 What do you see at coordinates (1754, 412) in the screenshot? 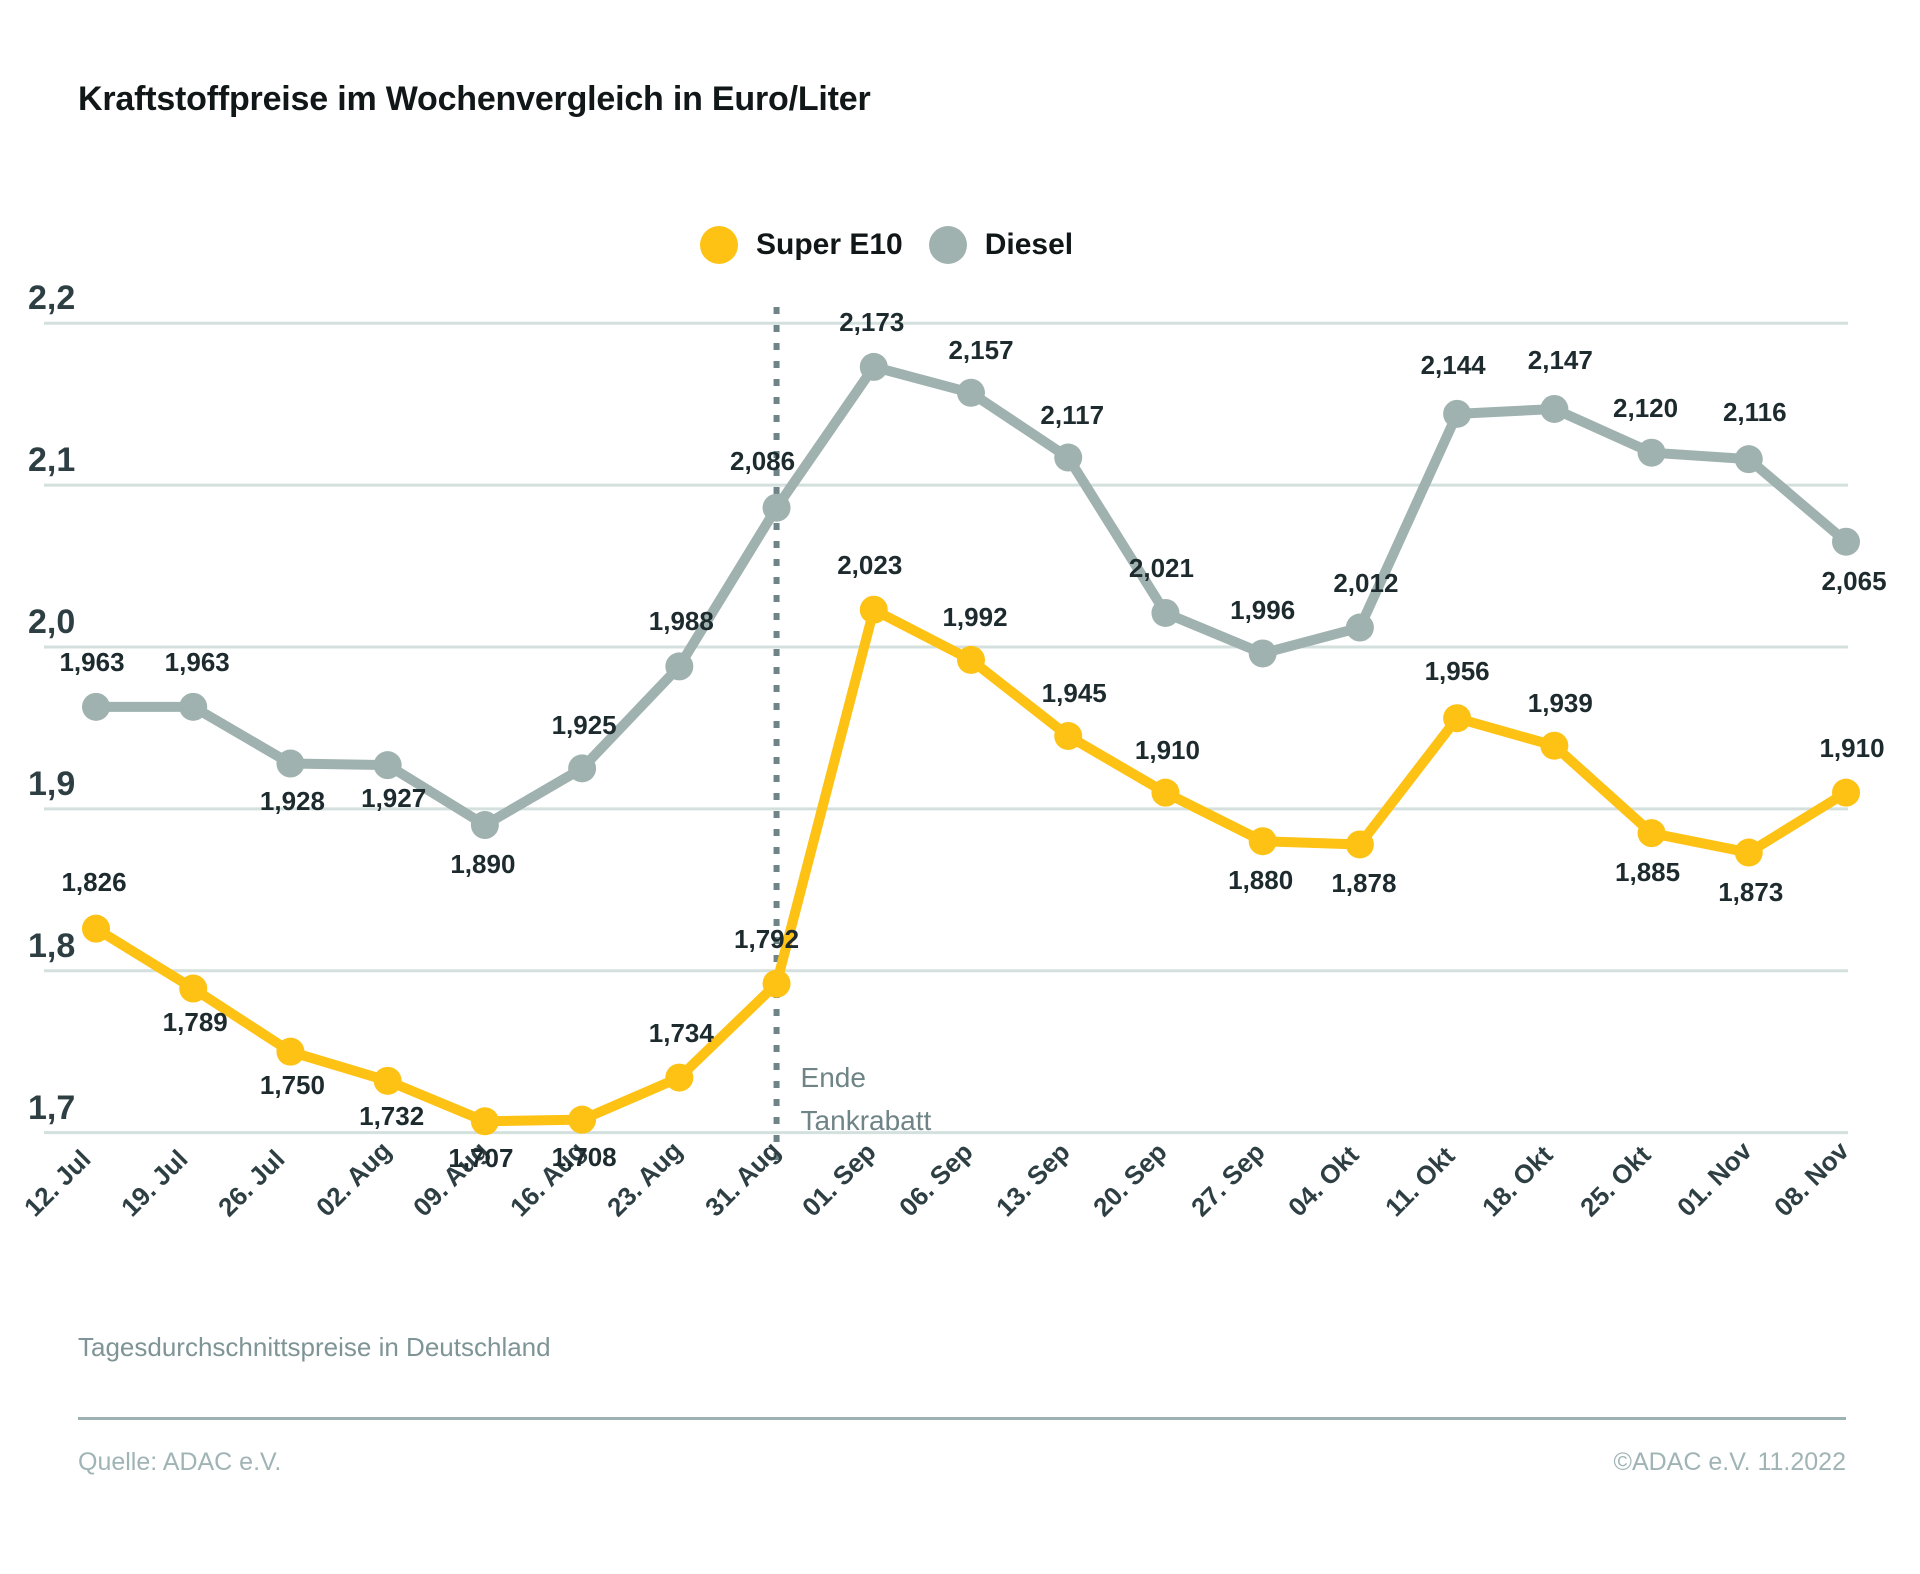
I see `data-point-label: 2,116` at bounding box center [1754, 412].